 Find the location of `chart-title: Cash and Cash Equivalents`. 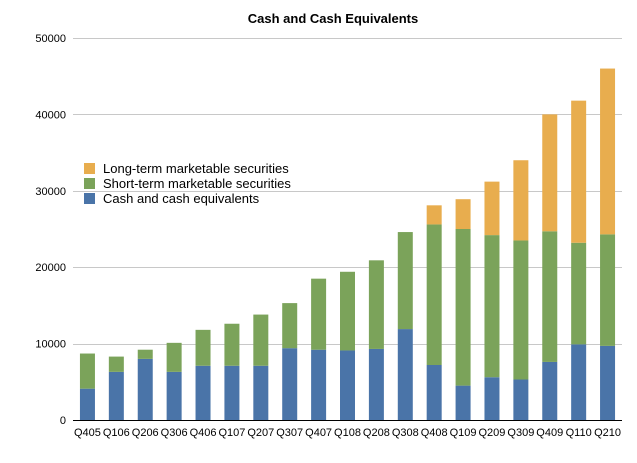

chart-title: Cash and Cash Equivalents is located at coordinates (333, 18).